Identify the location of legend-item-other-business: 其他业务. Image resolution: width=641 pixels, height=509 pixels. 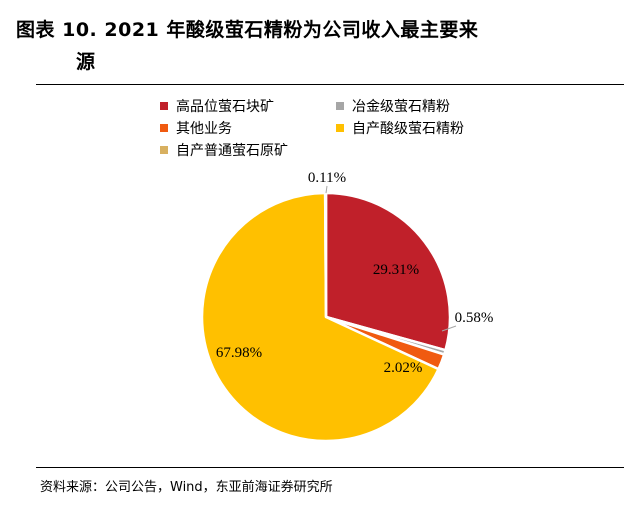
(196, 128).